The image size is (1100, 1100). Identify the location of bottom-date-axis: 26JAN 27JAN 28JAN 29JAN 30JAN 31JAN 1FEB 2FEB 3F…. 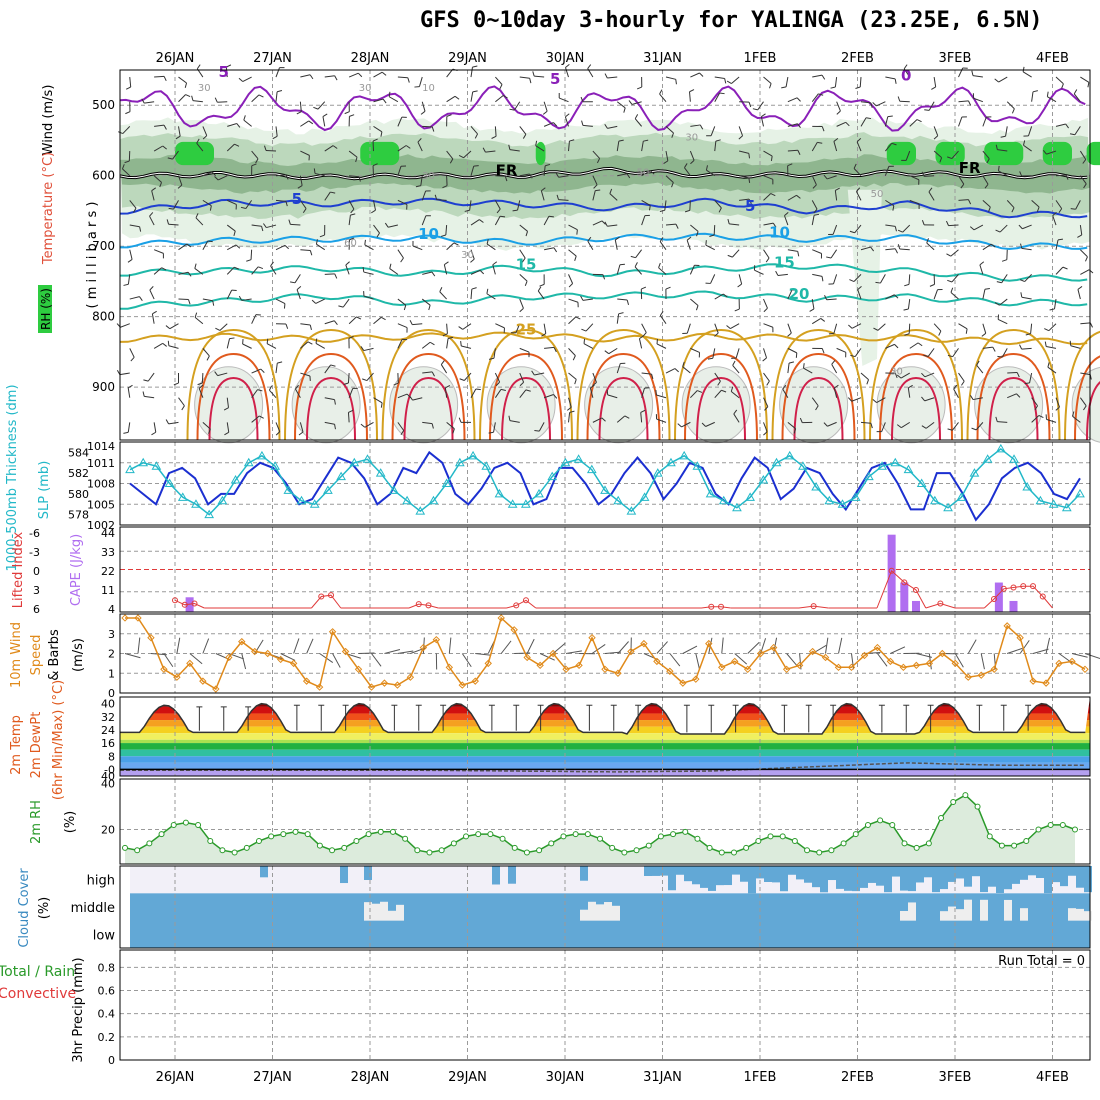
(612, 1077).